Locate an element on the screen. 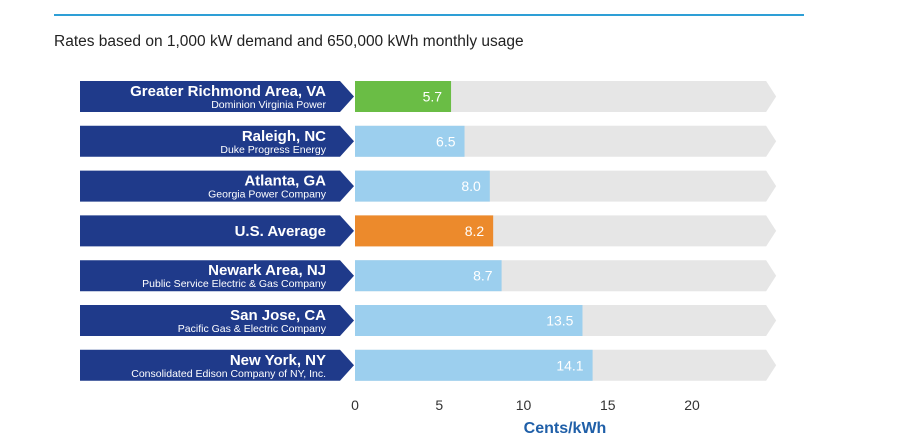 Image resolution: width=912 pixels, height=445 pixels. row-label-subtitle: Georgia Power Company is located at coordinates (267, 195).